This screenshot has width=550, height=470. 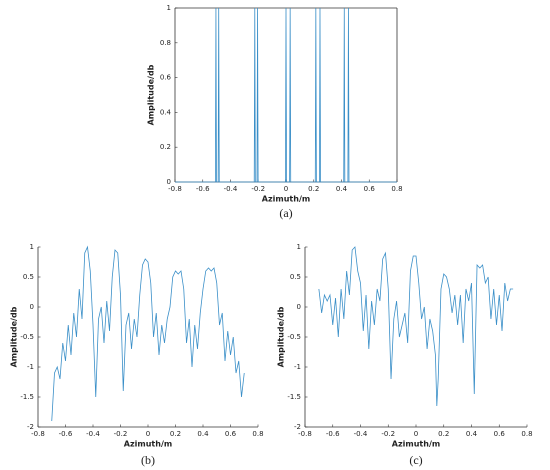 What do you see at coordinates (166, 78) in the screenshot?
I see `y-tick-label: 0.6` at bounding box center [166, 78].